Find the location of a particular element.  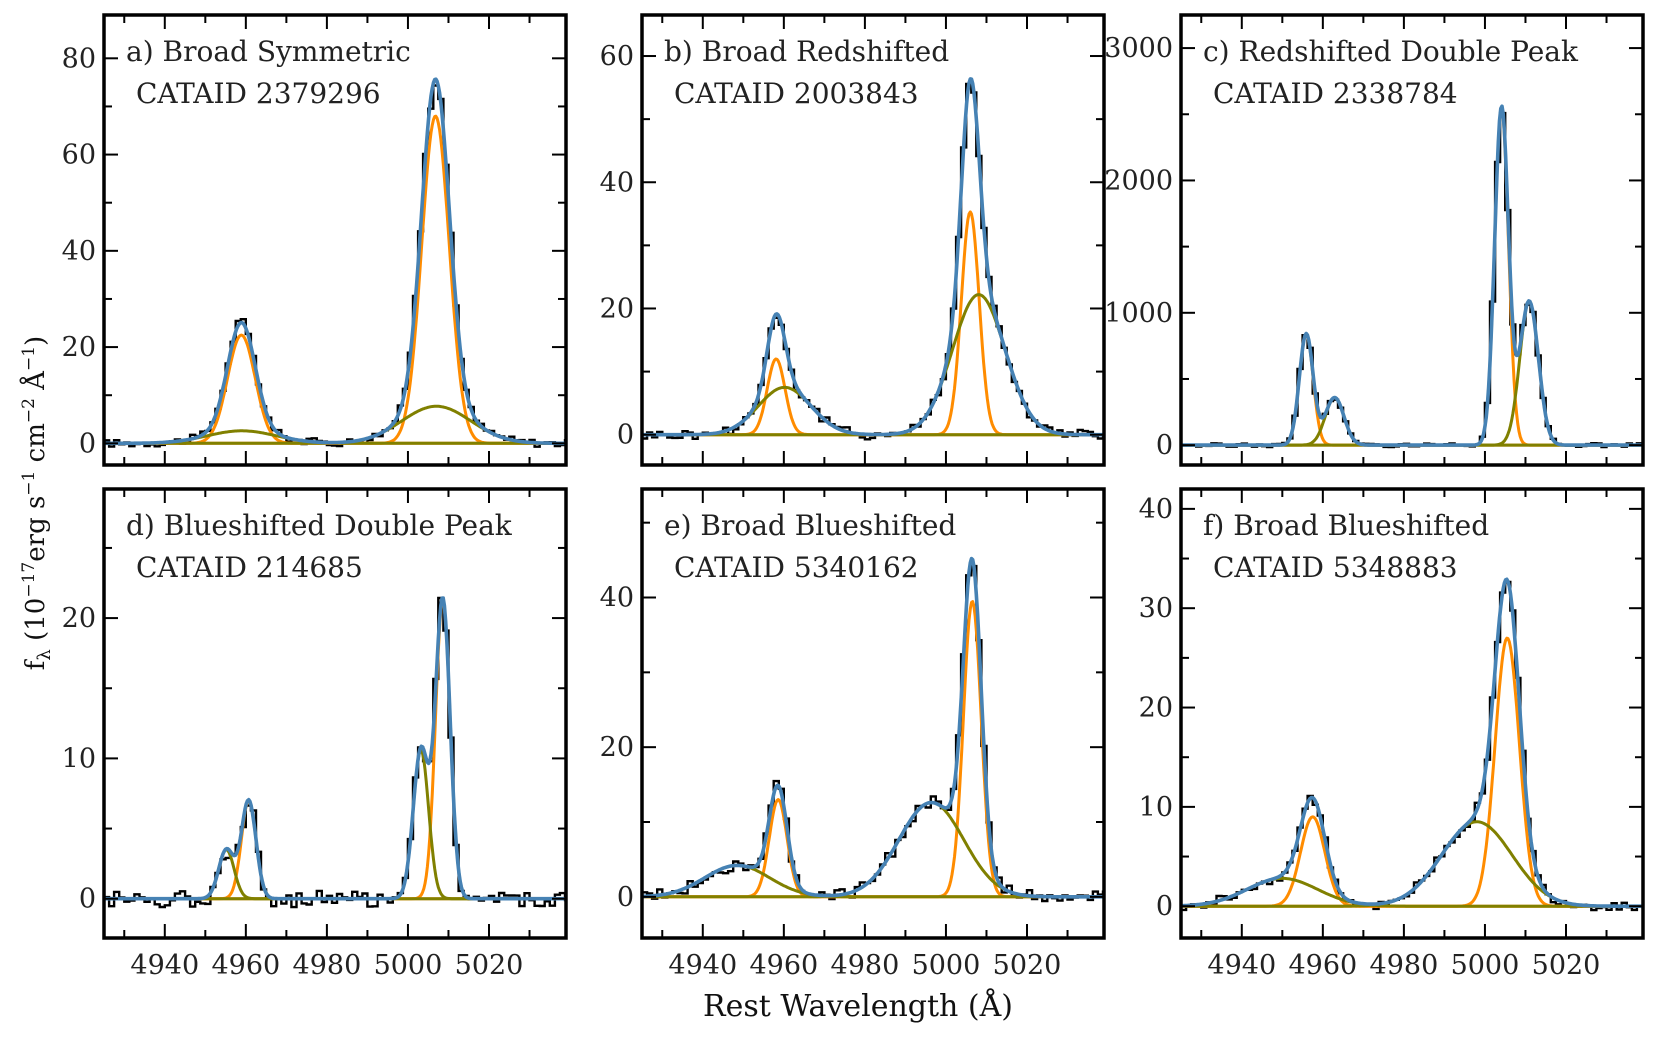

panel-subtitle: CATAID 214685 is located at coordinates (249, 567).